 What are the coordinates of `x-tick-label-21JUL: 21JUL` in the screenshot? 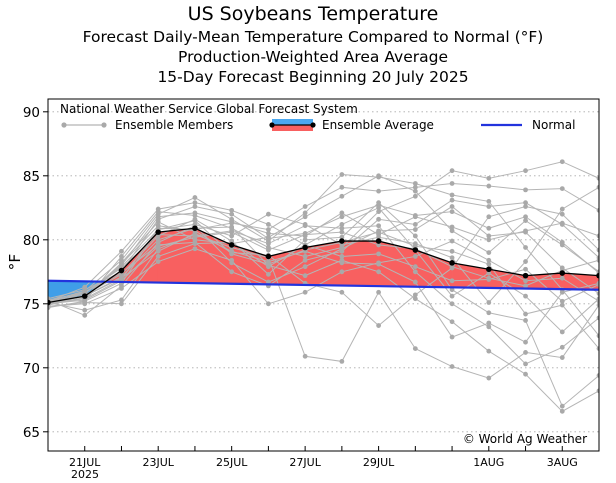 It's located at (85, 462).